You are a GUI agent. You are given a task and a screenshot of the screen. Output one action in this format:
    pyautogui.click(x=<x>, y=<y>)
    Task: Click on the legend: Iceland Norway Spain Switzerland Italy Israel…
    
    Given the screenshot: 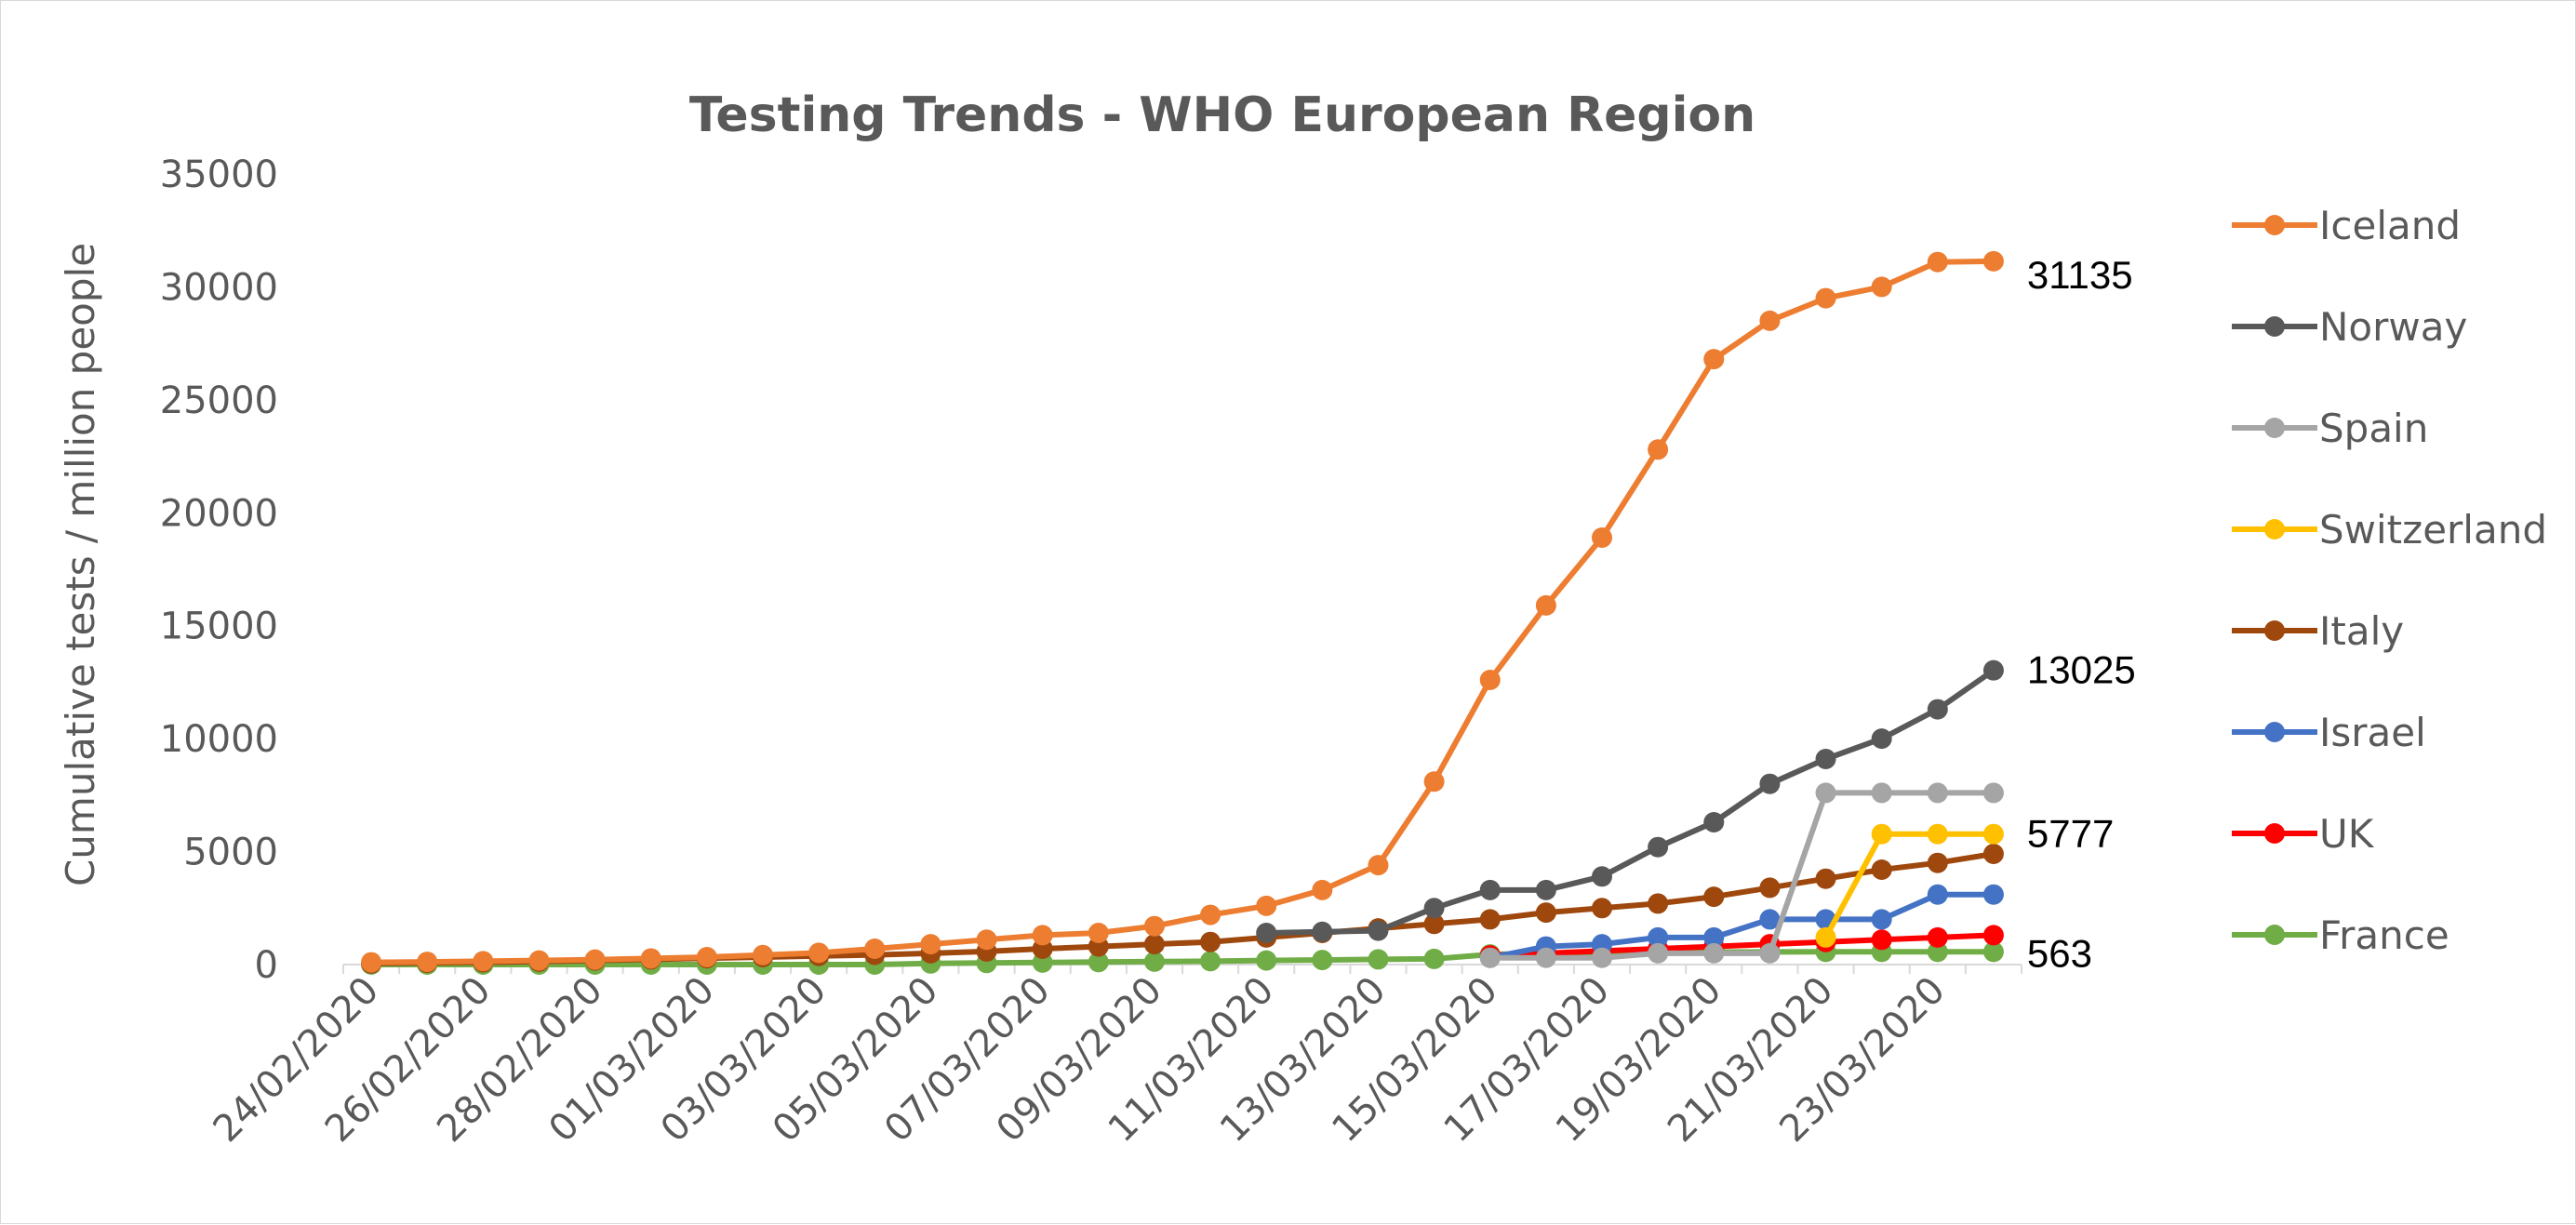 What is the action you would take?
    pyautogui.click(x=2389, y=580)
    